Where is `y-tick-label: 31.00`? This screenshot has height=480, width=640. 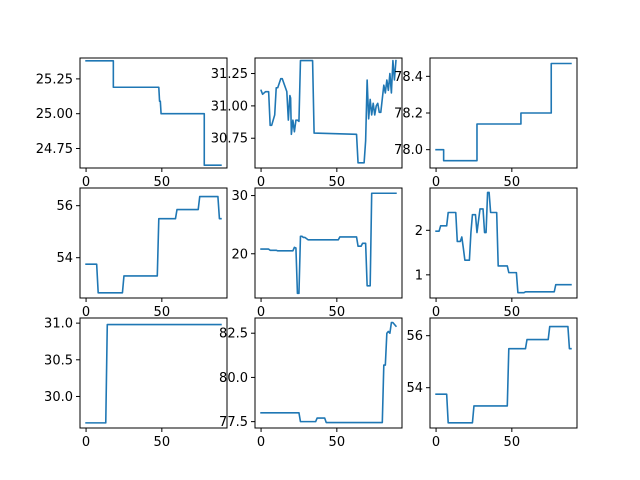 y-tick-label: 31.00 is located at coordinates (229, 106).